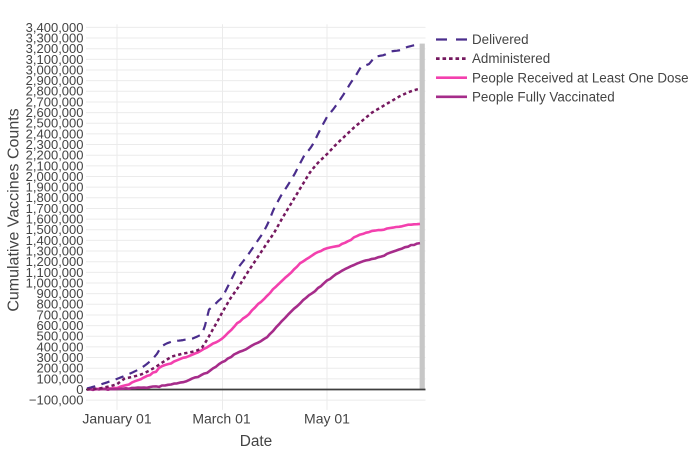  What do you see at coordinates (60, 325) in the screenshot?
I see `svg-text: 600,000` at bounding box center [60, 325].